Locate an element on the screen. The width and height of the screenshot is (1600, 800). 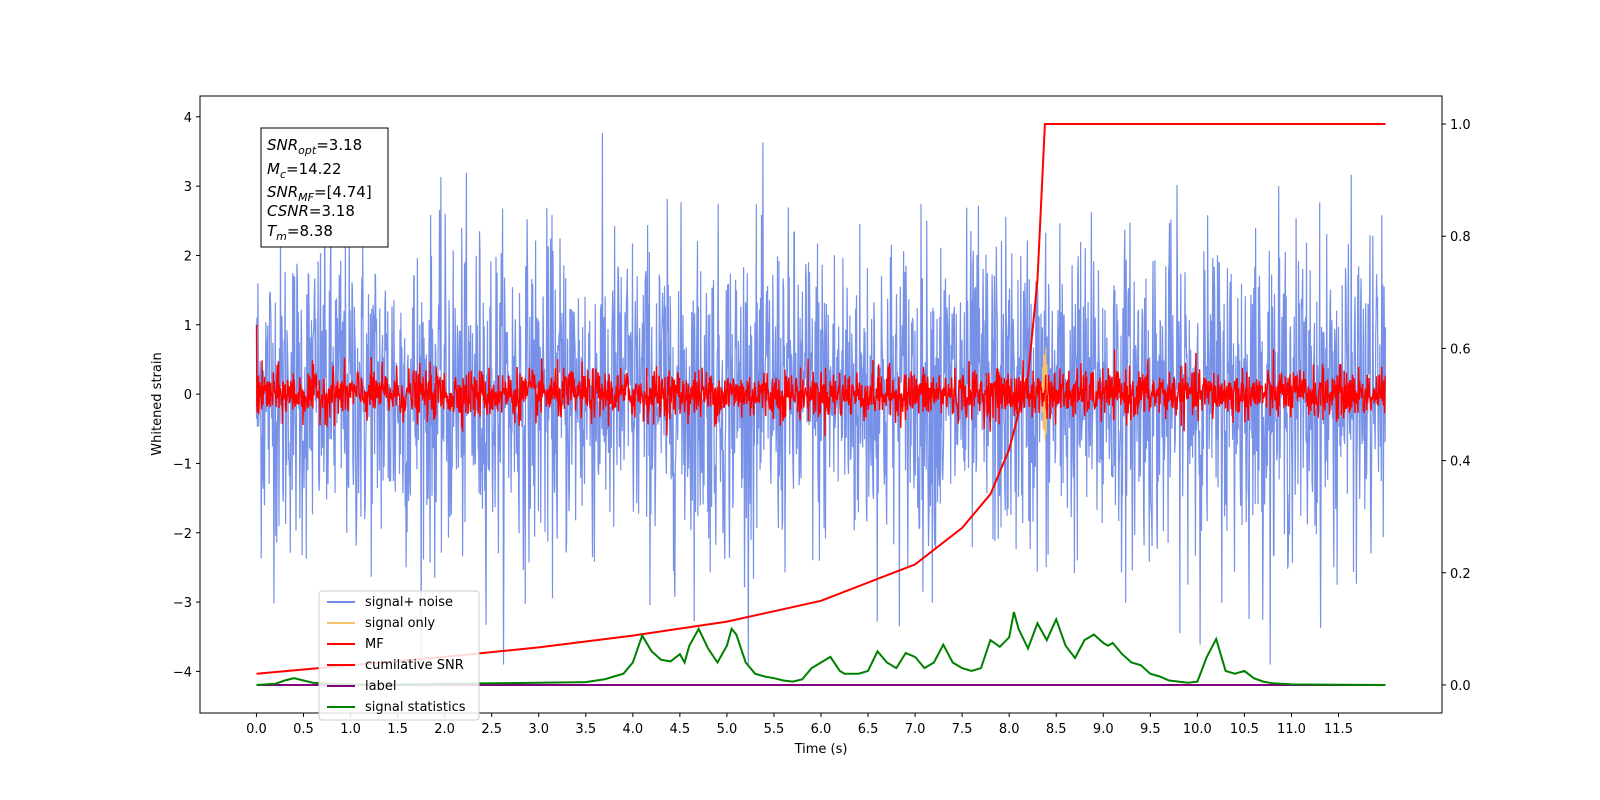
y-tick-label: −3 is located at coordinates (182, 603).